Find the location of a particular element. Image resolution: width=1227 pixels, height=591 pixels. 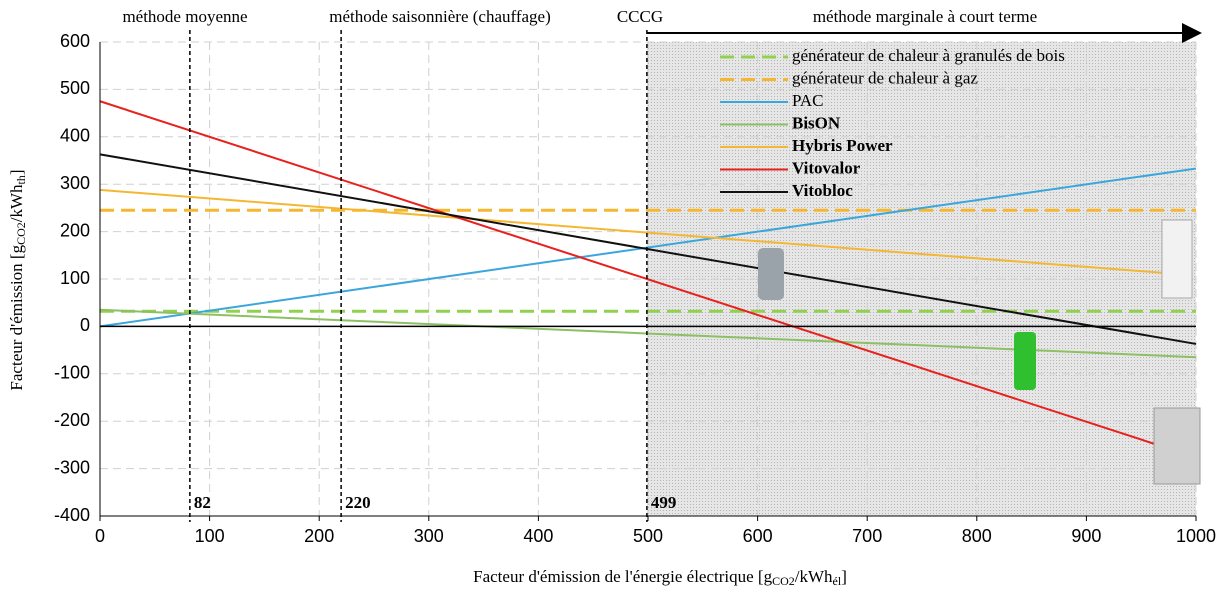

y-axis-label: Facteur d'émission [gCO2/kWhth] is located at coordinates (17, 279).